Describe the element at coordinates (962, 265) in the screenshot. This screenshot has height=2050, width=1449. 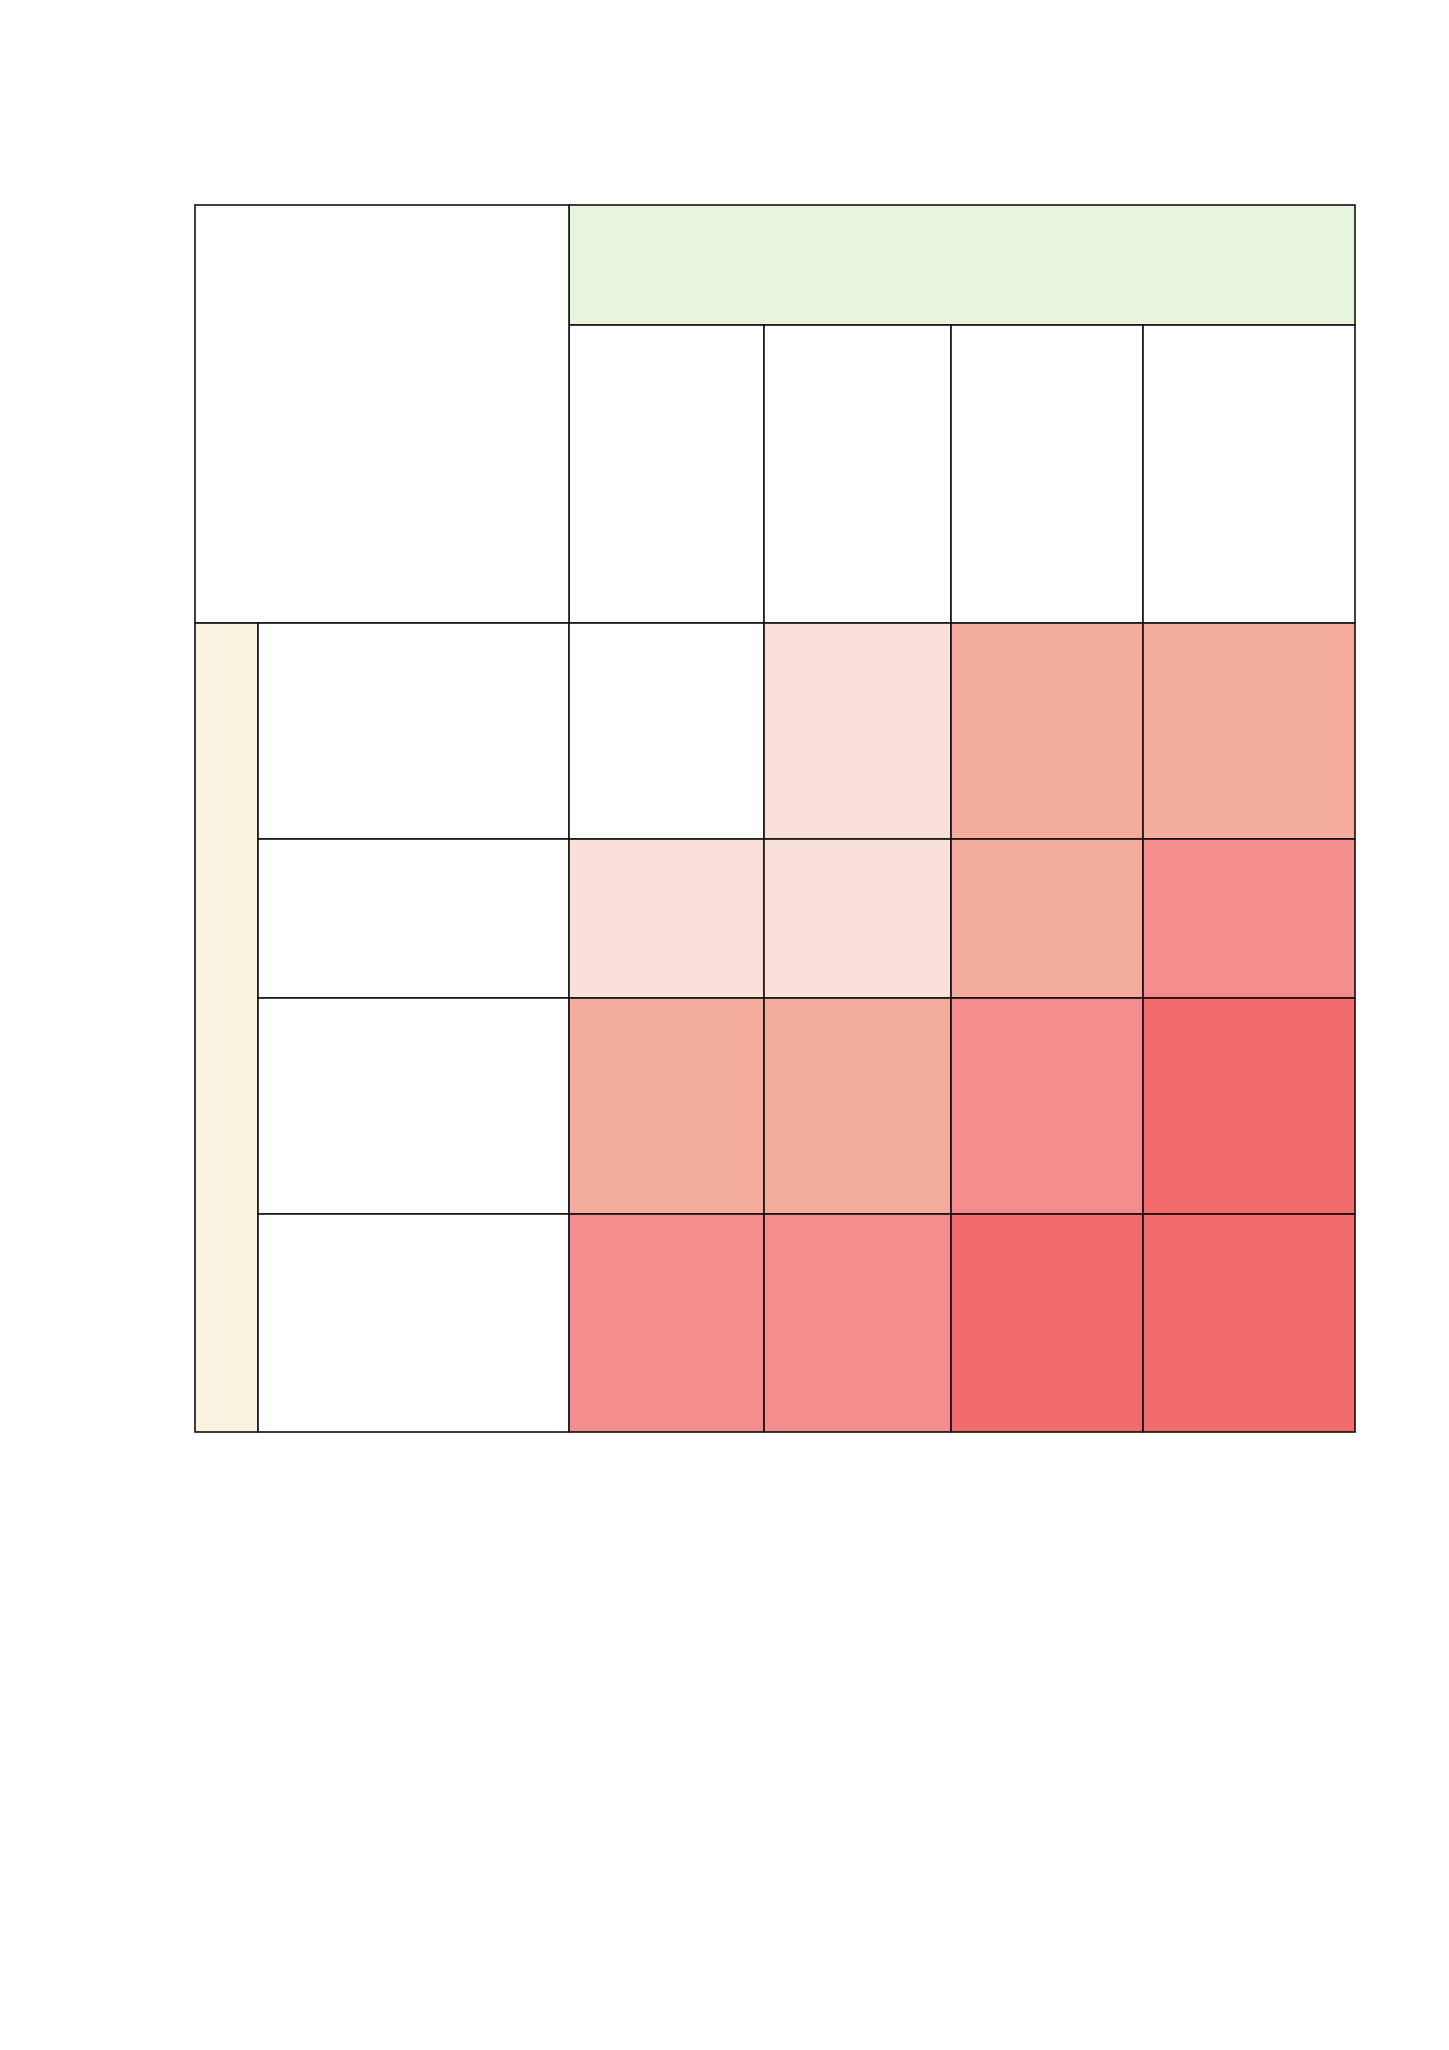
I see `header-band` at that location.